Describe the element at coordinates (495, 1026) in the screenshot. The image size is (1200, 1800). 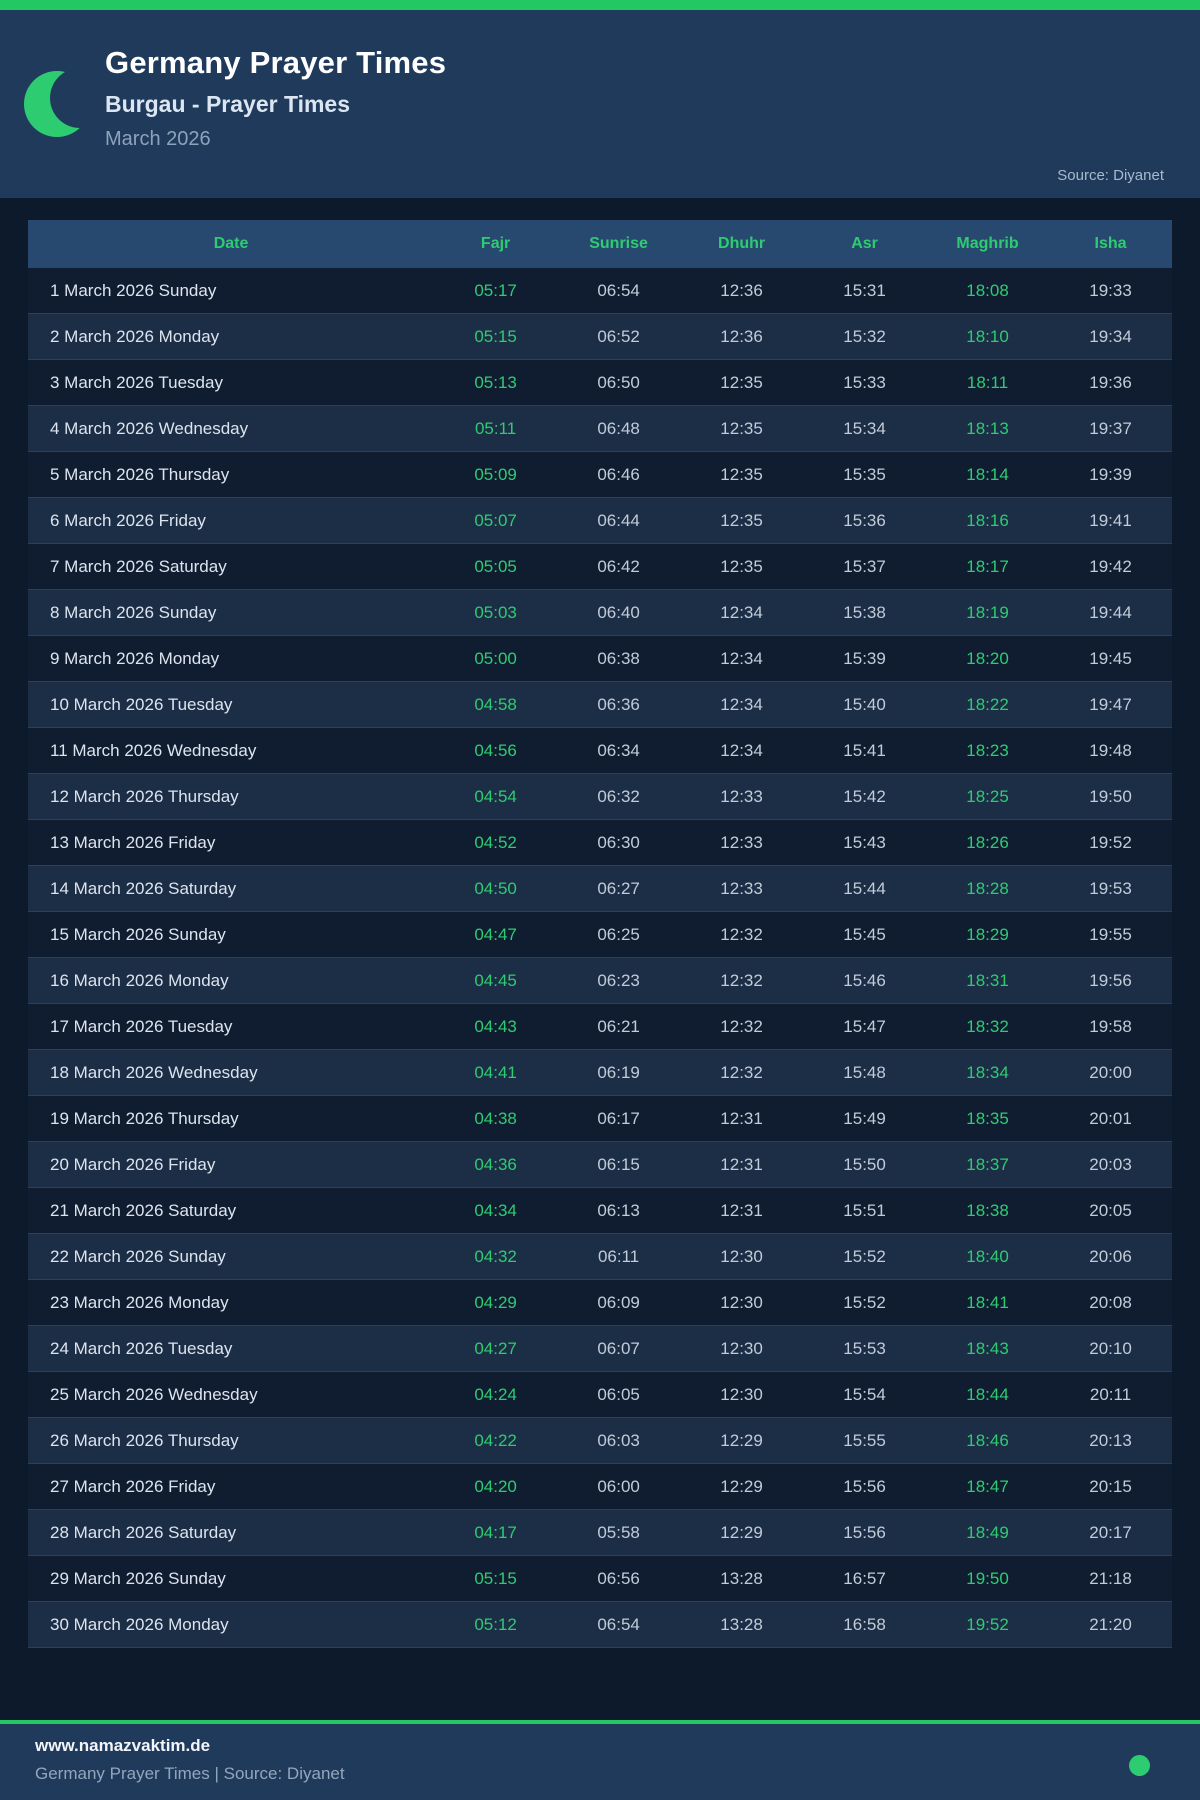
I see `row-fajr: 04:43` at that location.